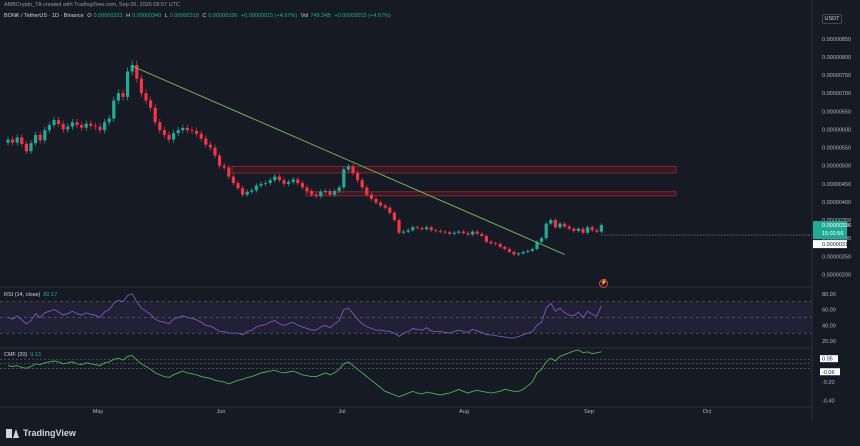 The image size is (860, 446). Describe the element at coordinates (223, 16) in the screenshot. I see `ohlc-close-value: 0.00000336` at that location.